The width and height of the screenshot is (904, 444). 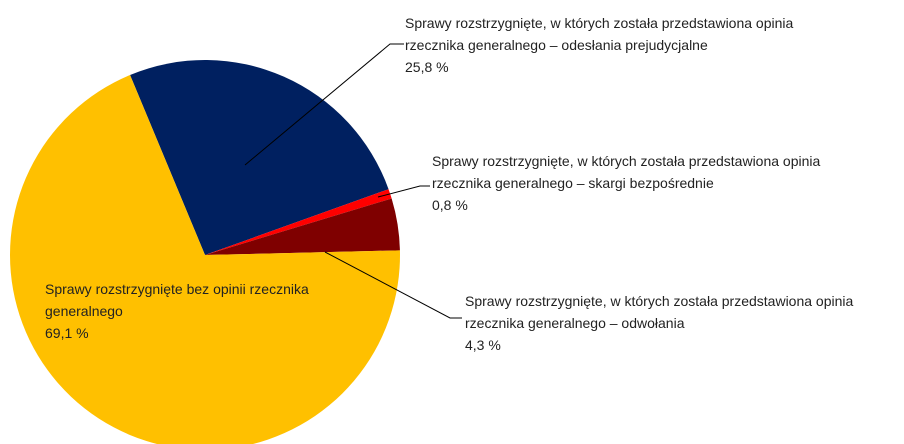 I want to click on label-value: 4,3 %, so click(x=483, y=345).